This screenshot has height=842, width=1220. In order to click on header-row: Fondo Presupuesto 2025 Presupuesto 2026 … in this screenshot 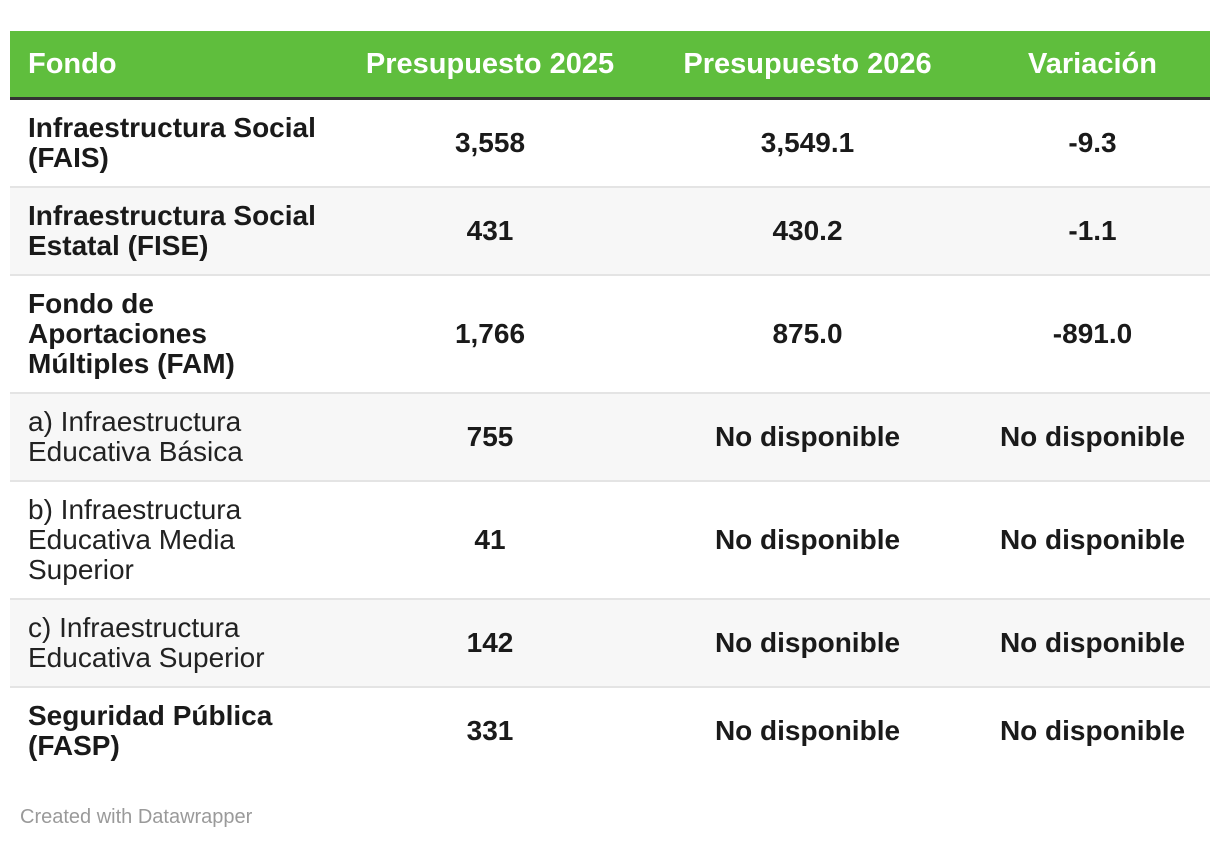, I will do `click(610, 65)`.